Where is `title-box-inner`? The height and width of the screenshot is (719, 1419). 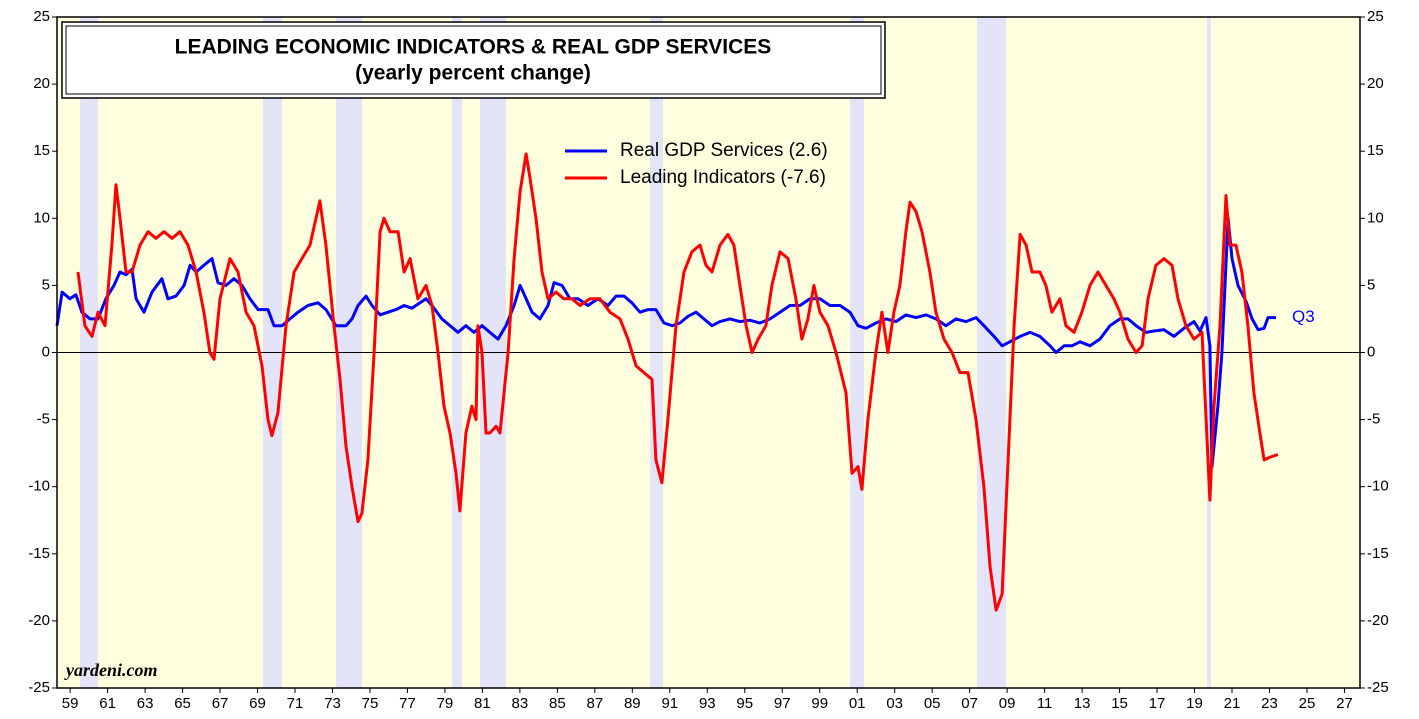
title-box-inner is located at coordinates (473, 60).